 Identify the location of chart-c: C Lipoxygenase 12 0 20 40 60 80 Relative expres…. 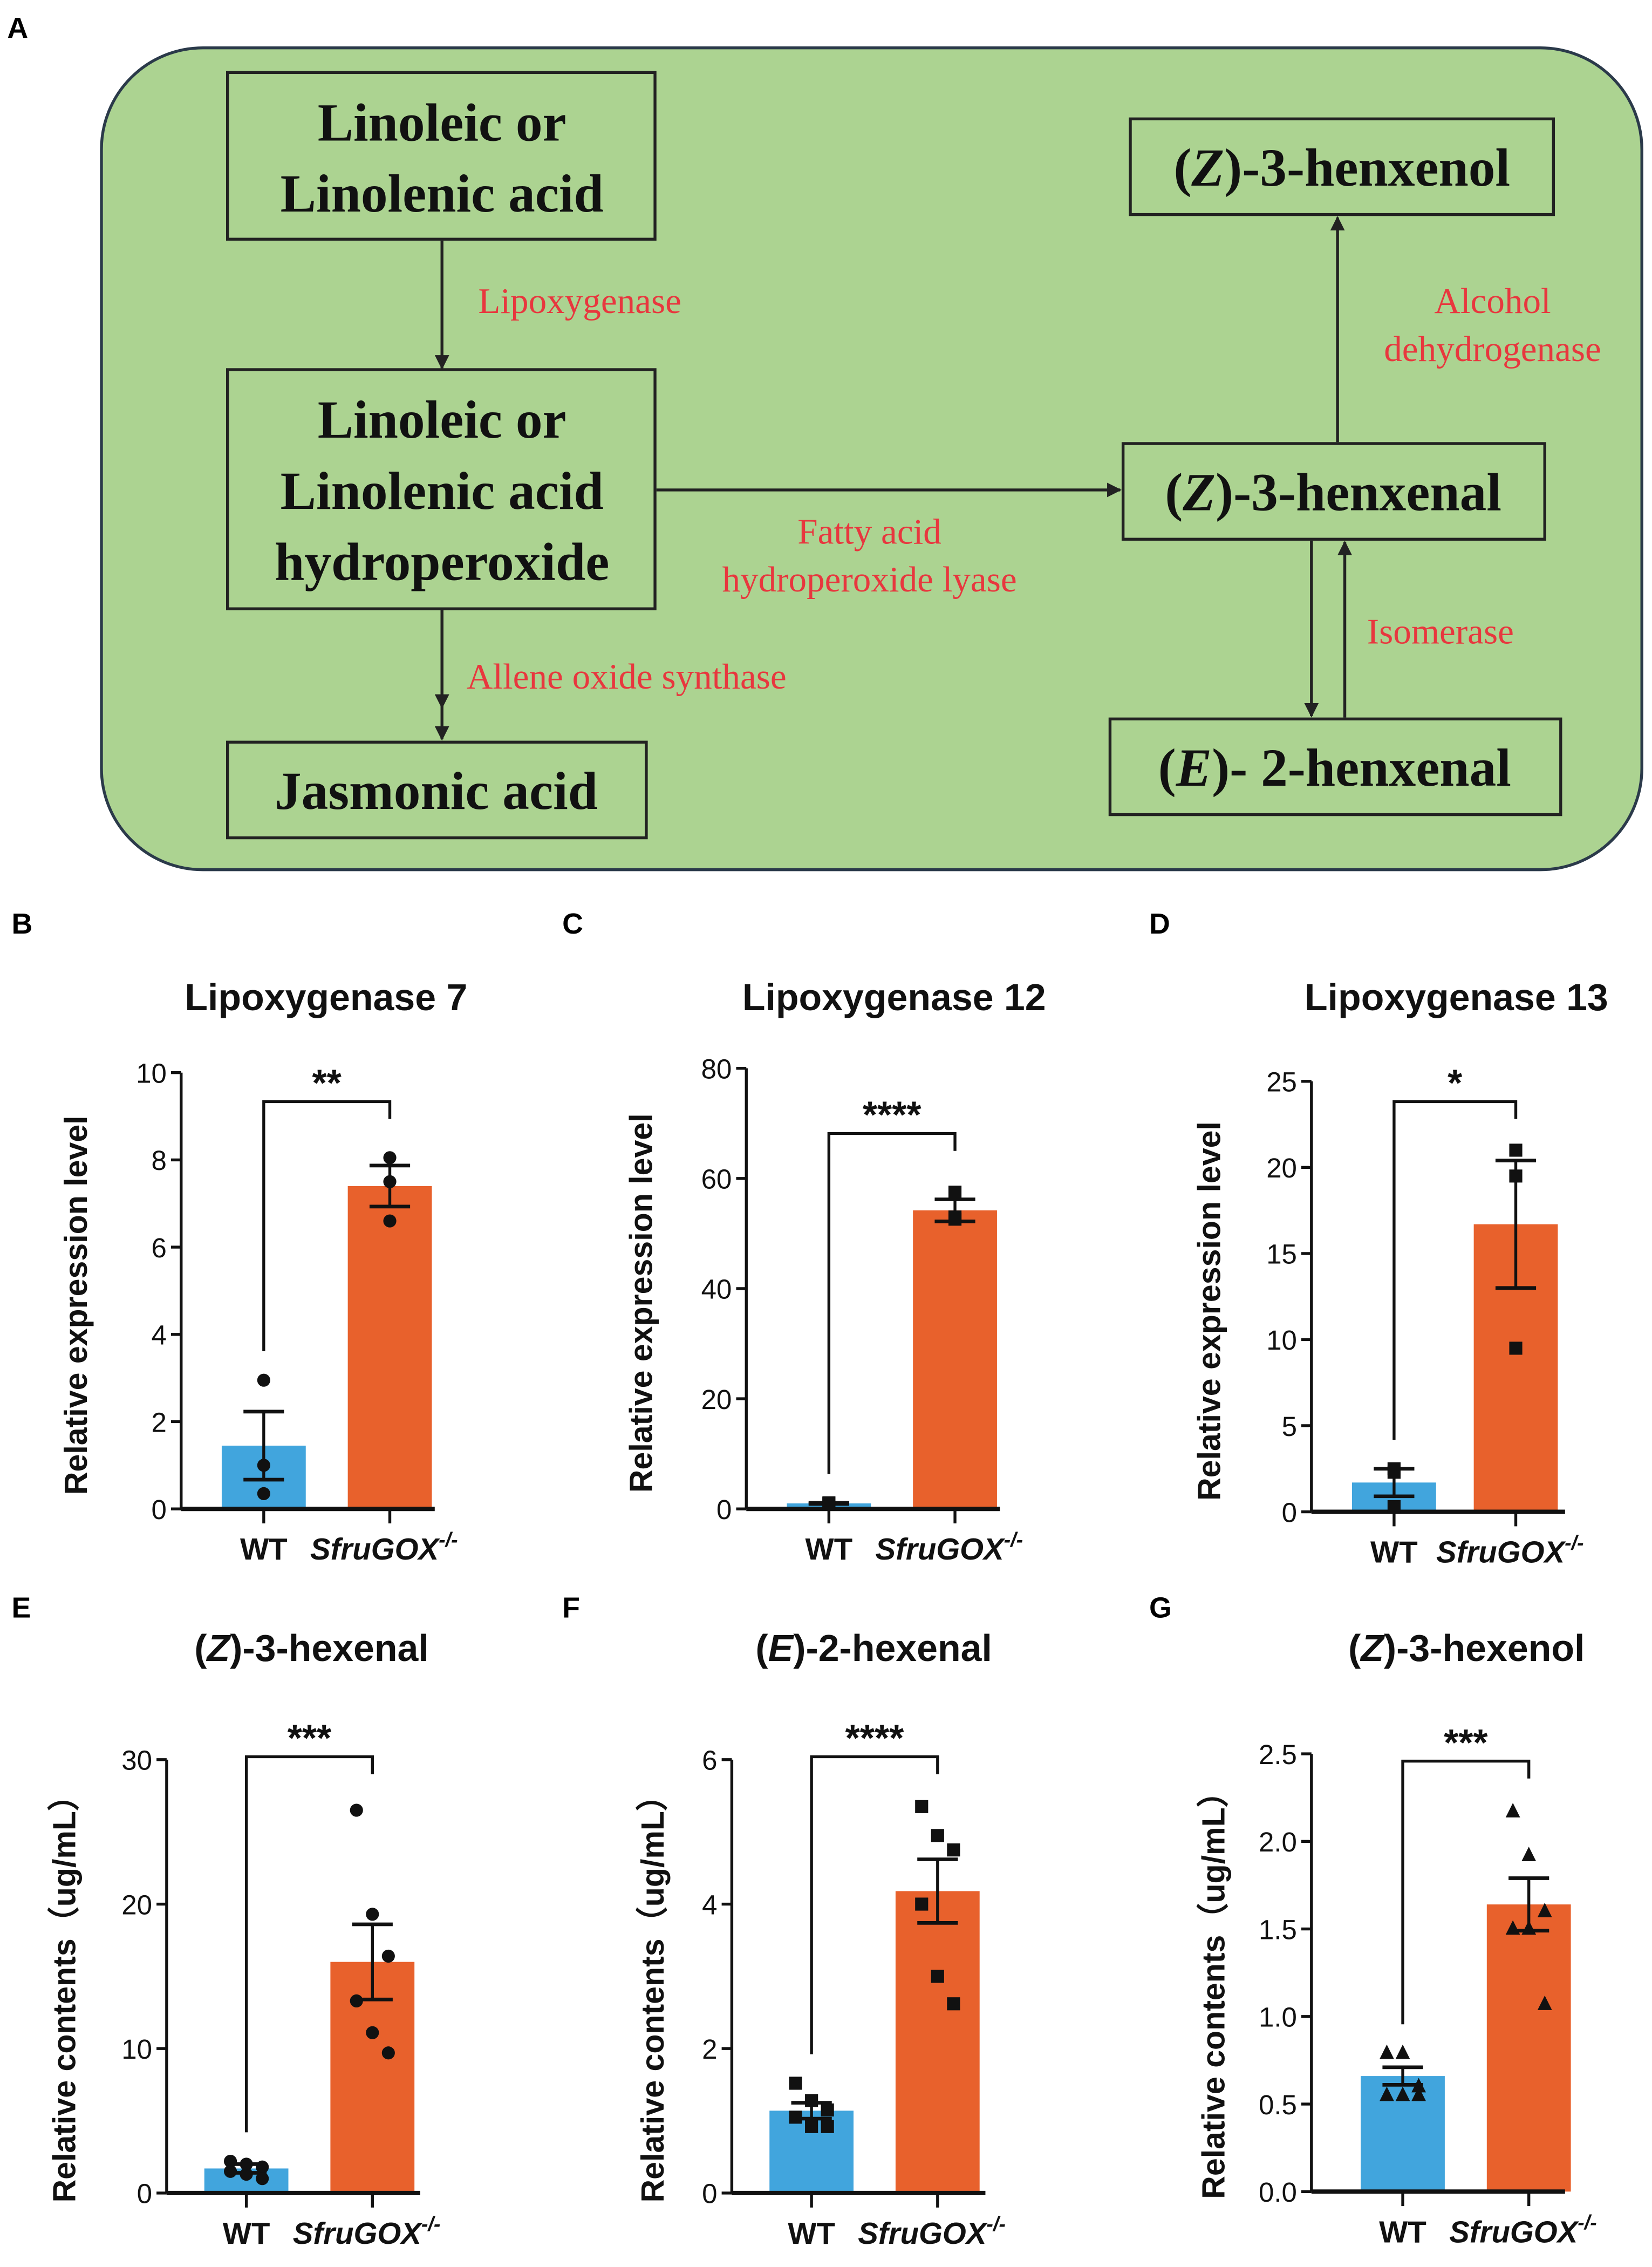
(804, 1237).